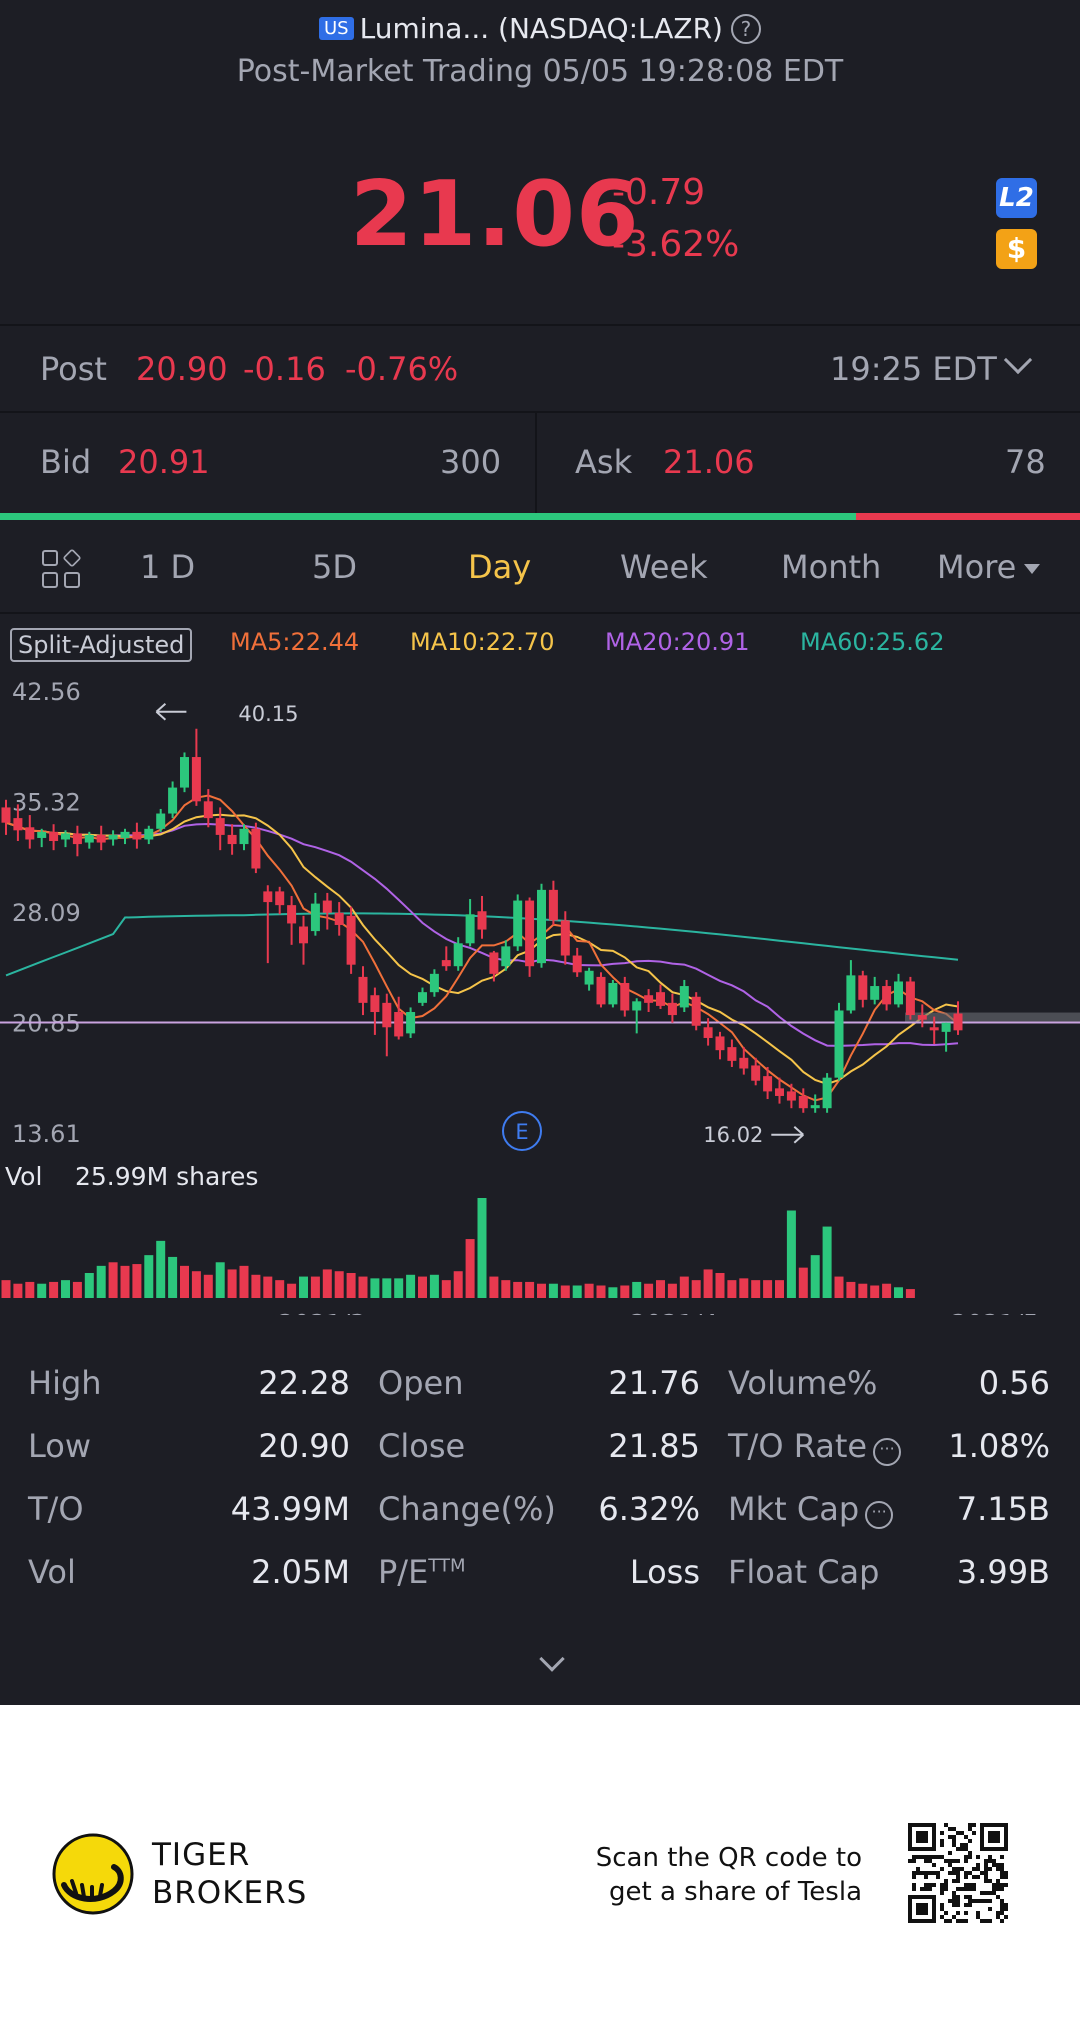 This screenshot has height=2042, width=1080. I want to click on x-tick-label: 2021/4, so click(674, 1312).